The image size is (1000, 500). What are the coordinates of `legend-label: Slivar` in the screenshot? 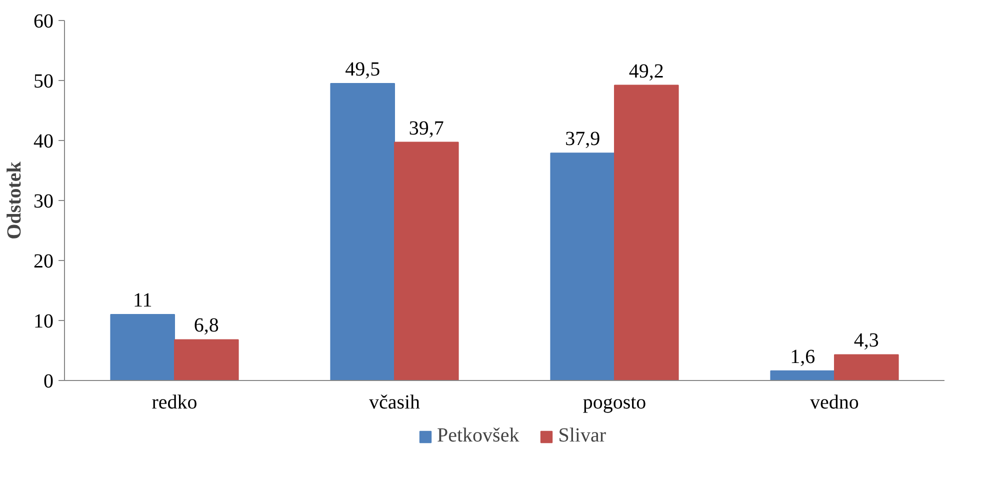 It's located at (582, 436).